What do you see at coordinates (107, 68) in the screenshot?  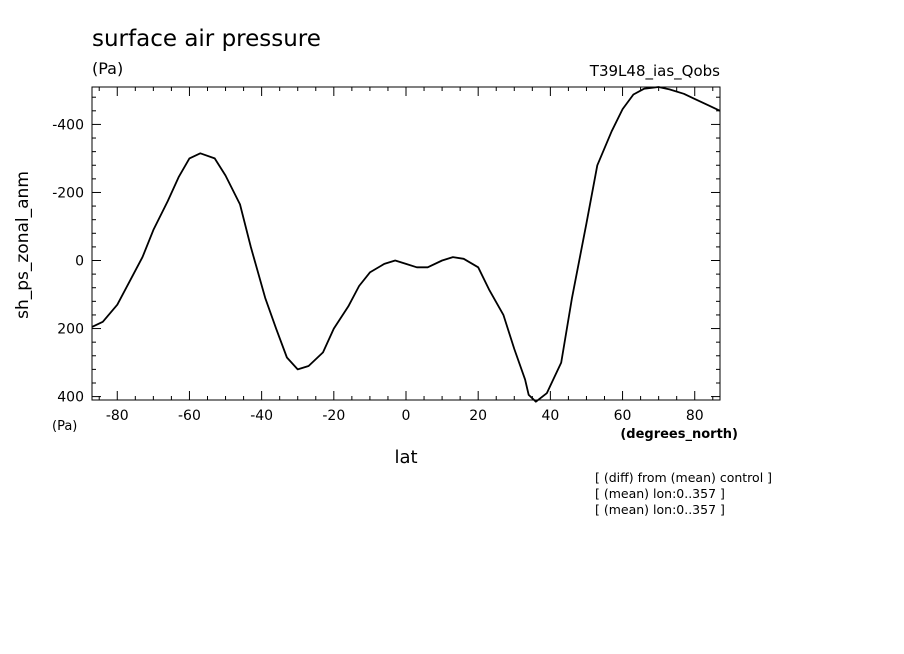 I see `units-label: (Pa)` at bounding box center [107, 68].